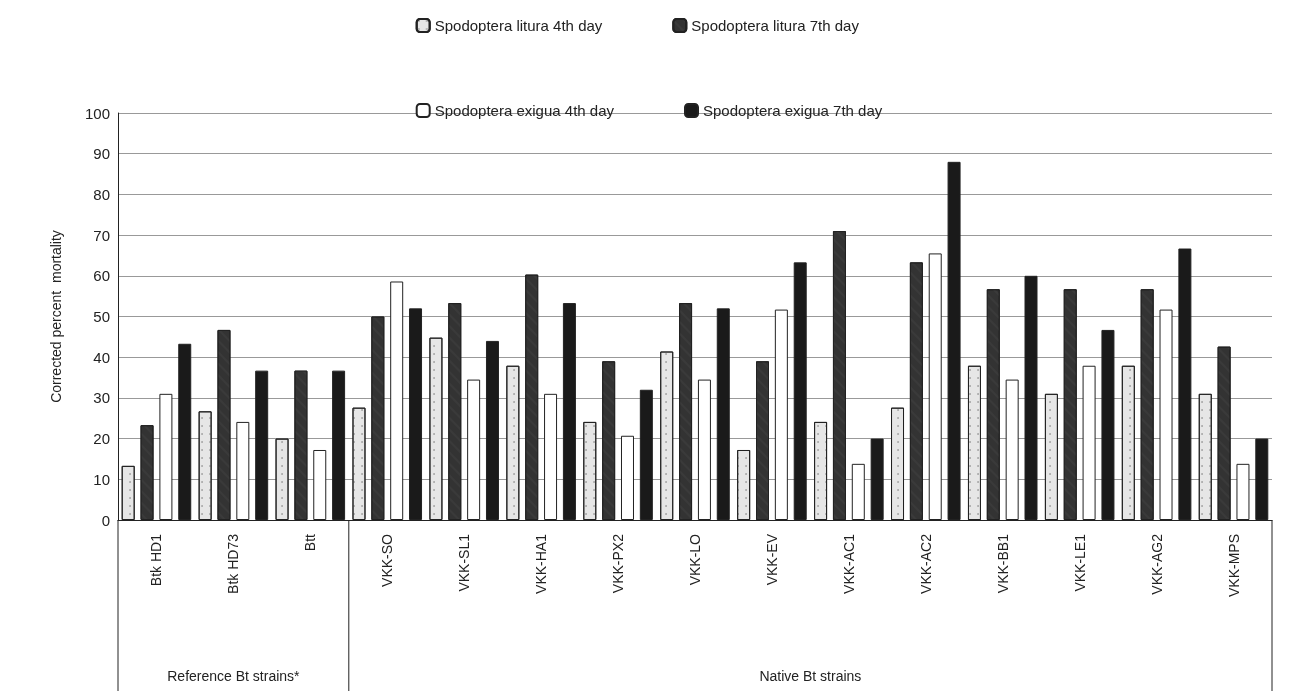 This screenshot has width=1298, height=691. I want to click on x-tick-label: VKK-HA1, so click(541, 563).